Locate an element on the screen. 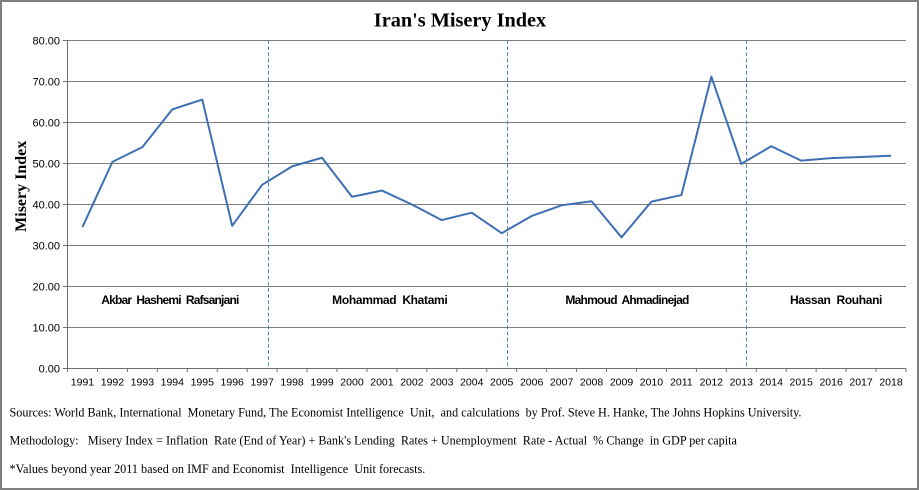 This screenshot has height=490, width=919. svg-text: 70.00 is located at coordinates (46, 82).